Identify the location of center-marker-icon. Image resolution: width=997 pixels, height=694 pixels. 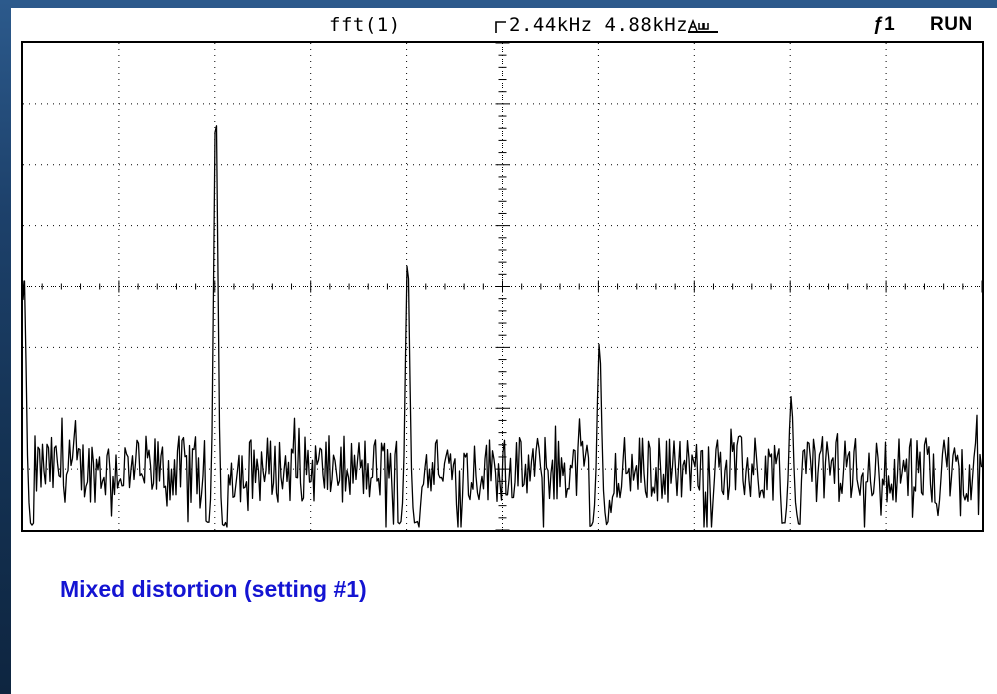
(500, 27).